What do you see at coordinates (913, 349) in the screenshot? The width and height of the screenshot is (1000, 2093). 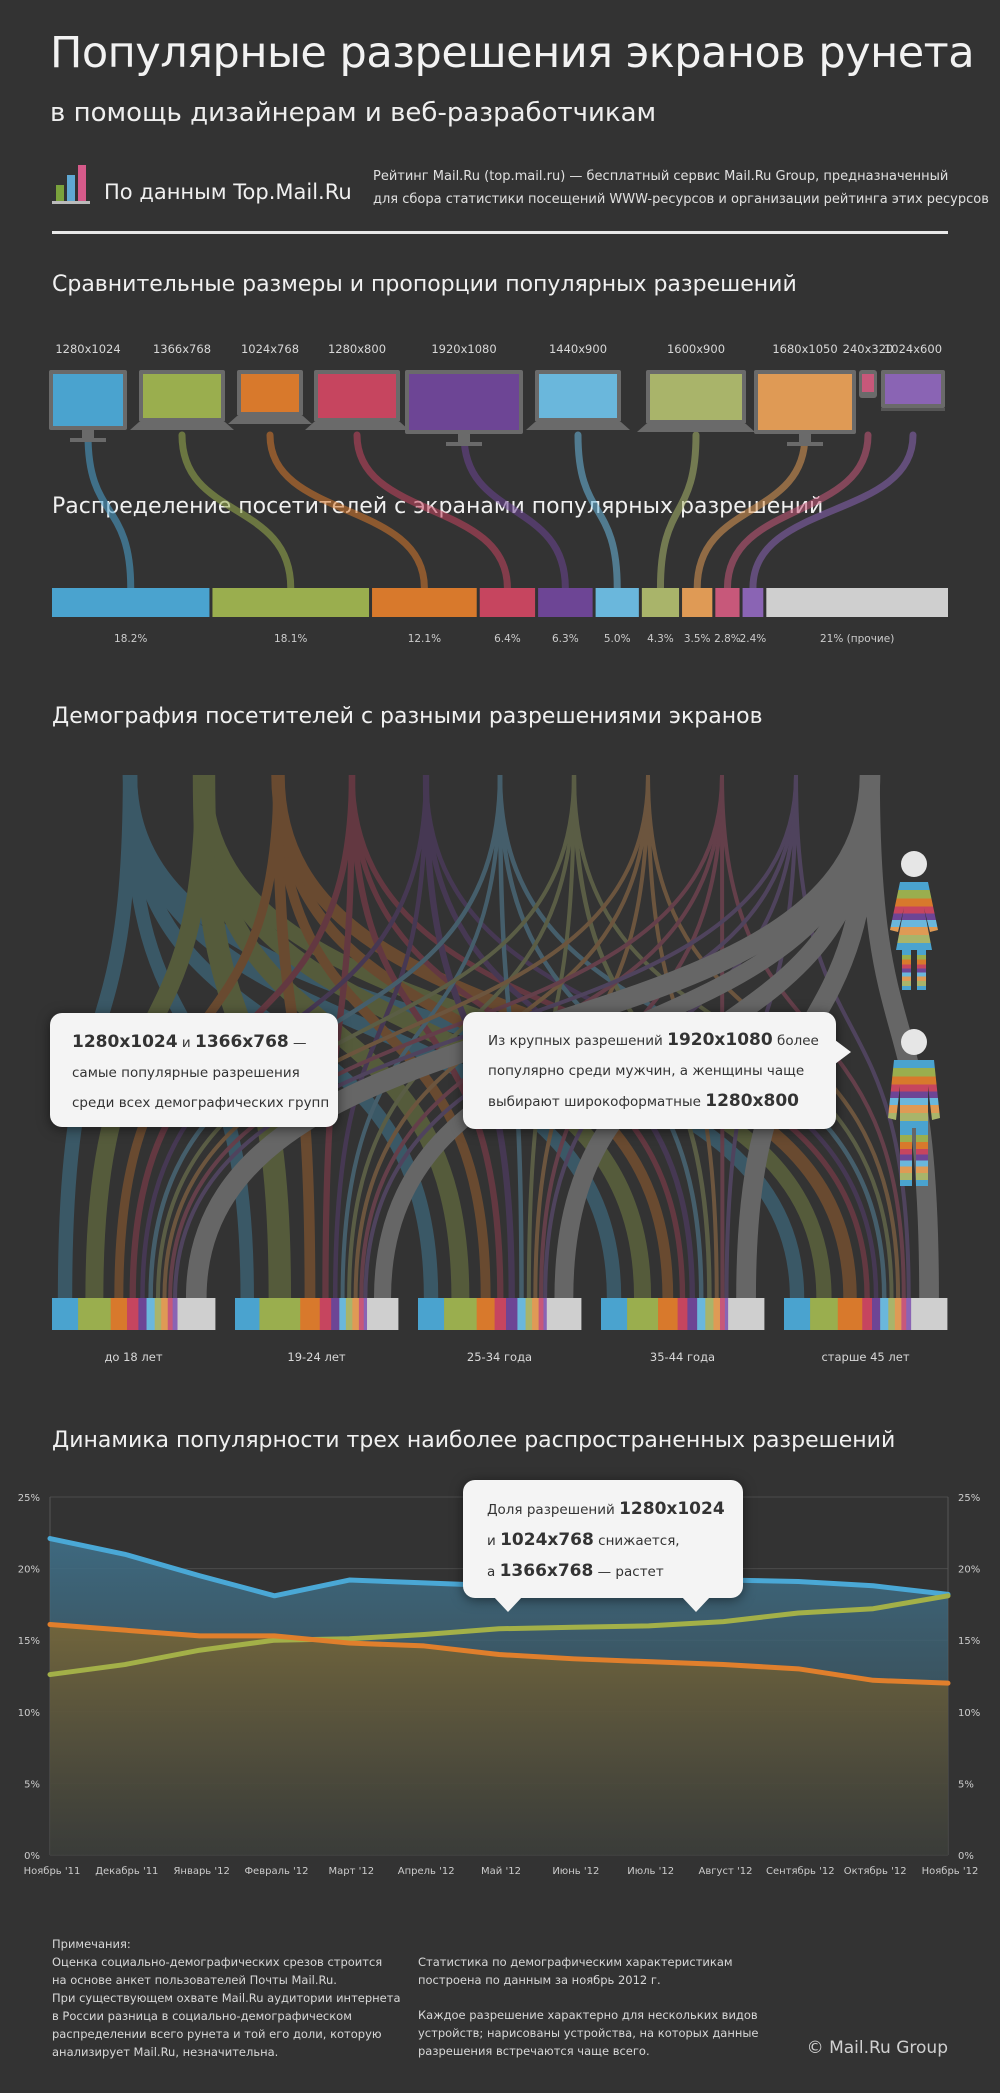 I see `resolution-label: 1024x600` at bounding box center [913, 349].